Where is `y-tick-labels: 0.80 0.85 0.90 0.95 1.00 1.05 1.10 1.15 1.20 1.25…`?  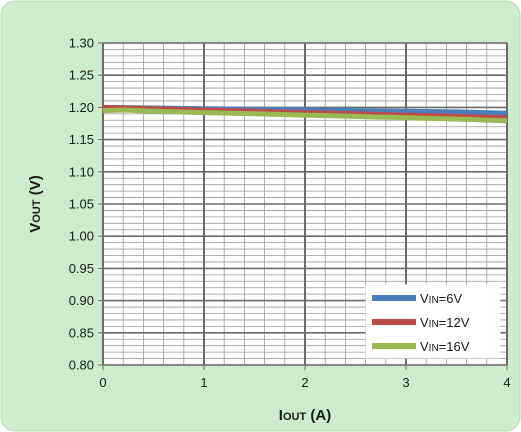 y-tick-labels: 0.80 0.85 0.90 0.95 1.00 1.05 1.10 1.15 1.20 1.25… is located at coordinates (86, 204).